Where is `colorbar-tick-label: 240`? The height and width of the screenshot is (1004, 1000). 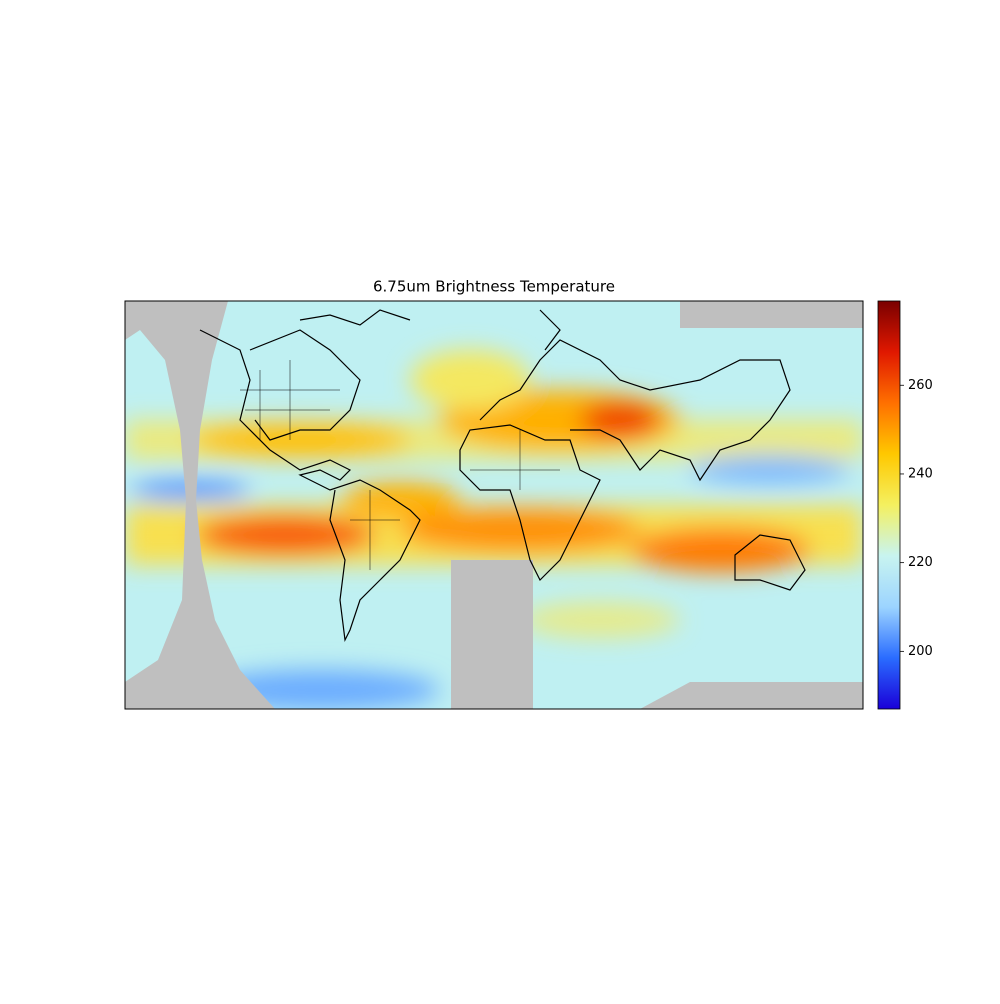 colorbar-tick-label: 240 is located at coordinates (920, 473).